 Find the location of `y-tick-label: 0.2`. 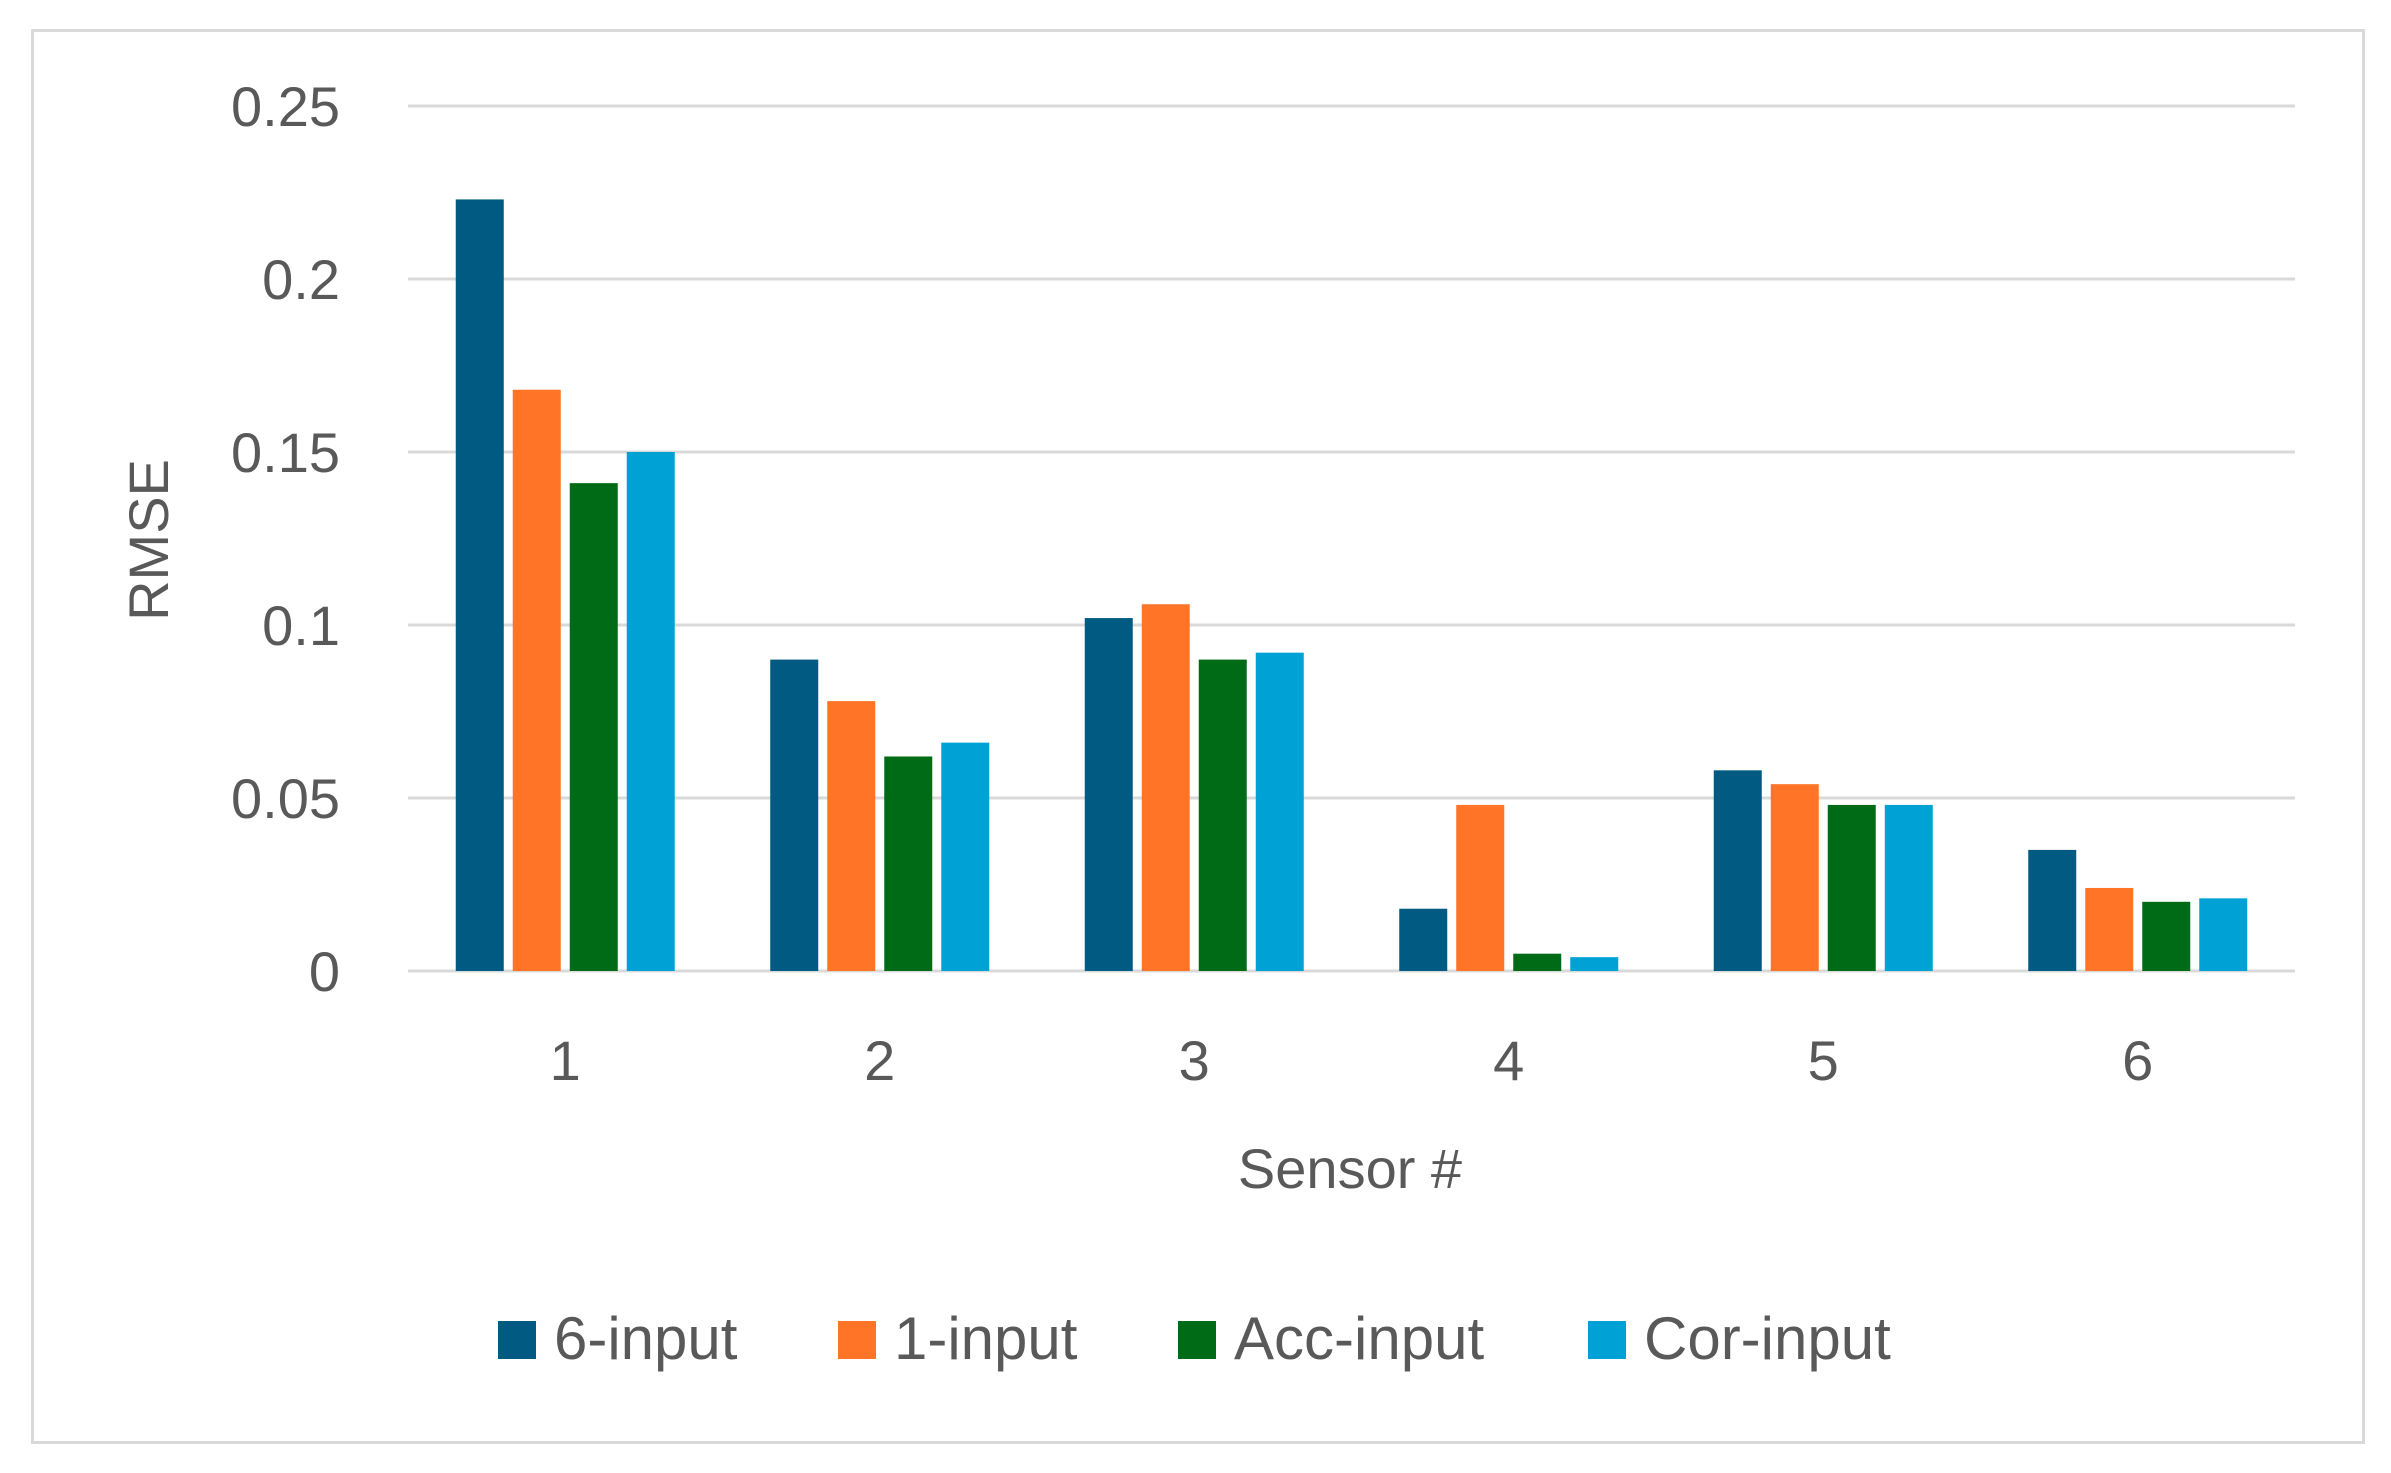

y-tick-label: 0.2 is located at coordinates (301, 279).